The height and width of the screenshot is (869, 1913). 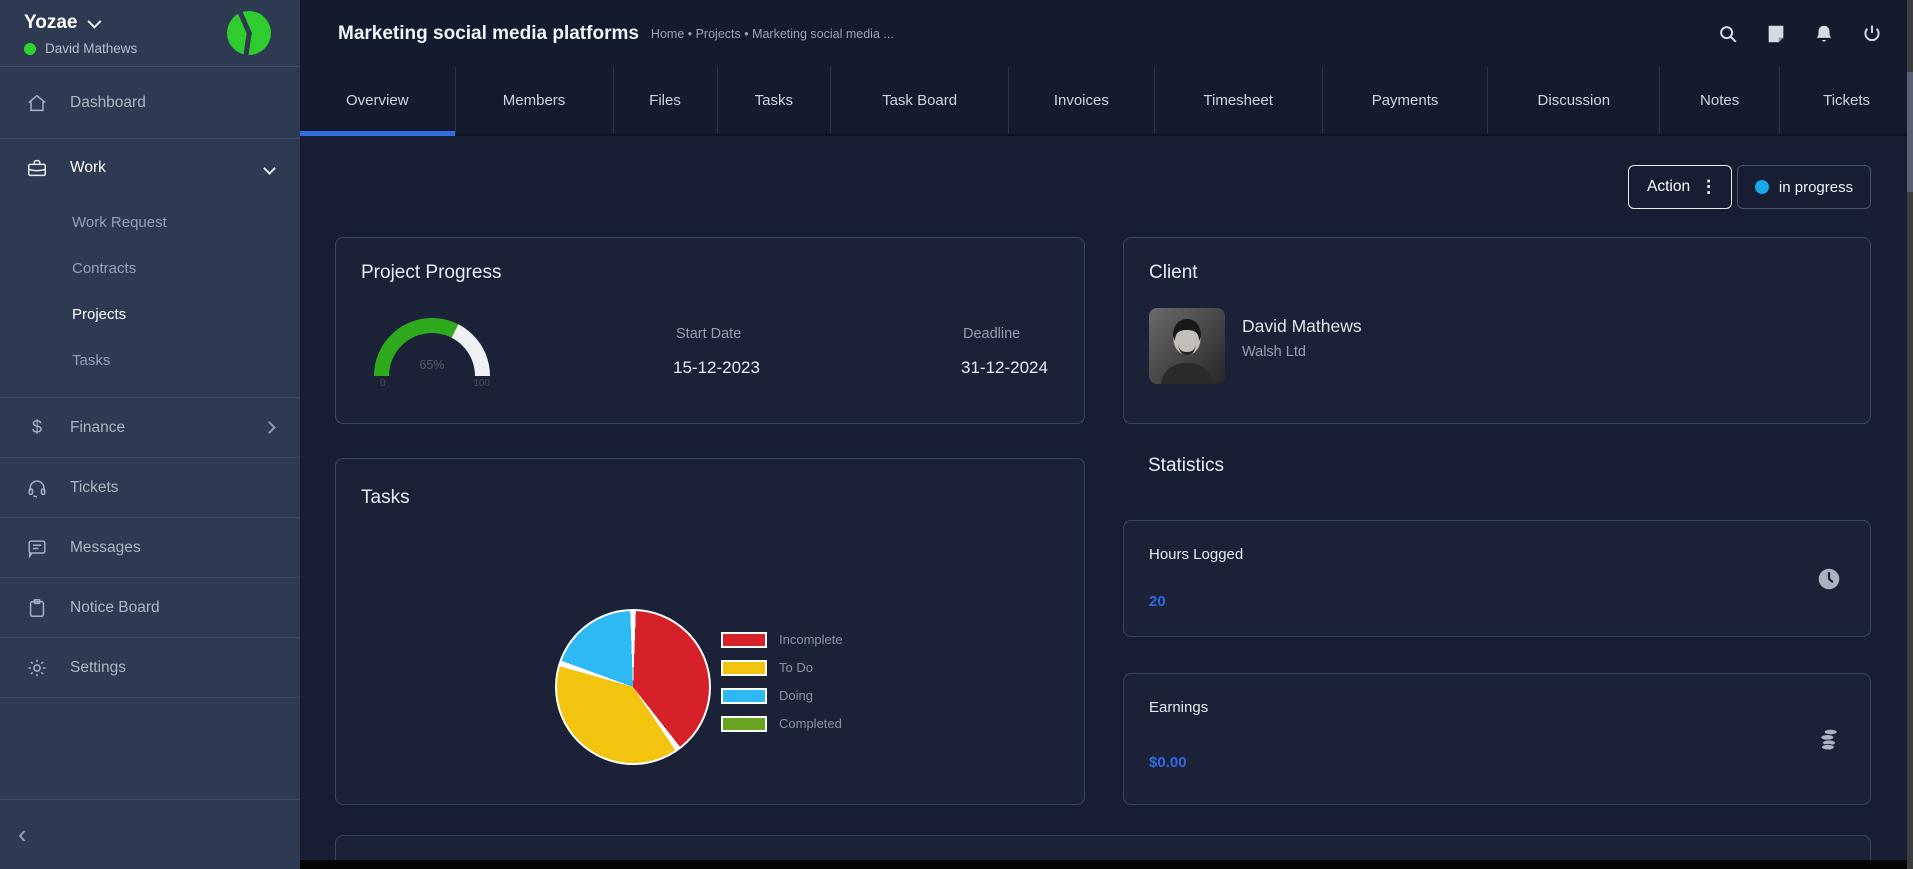 What do you see at coordinates (1709, 186) in the screenshot?
I see `kebab-icon: ⋮` at bounding box center [1709, 186].